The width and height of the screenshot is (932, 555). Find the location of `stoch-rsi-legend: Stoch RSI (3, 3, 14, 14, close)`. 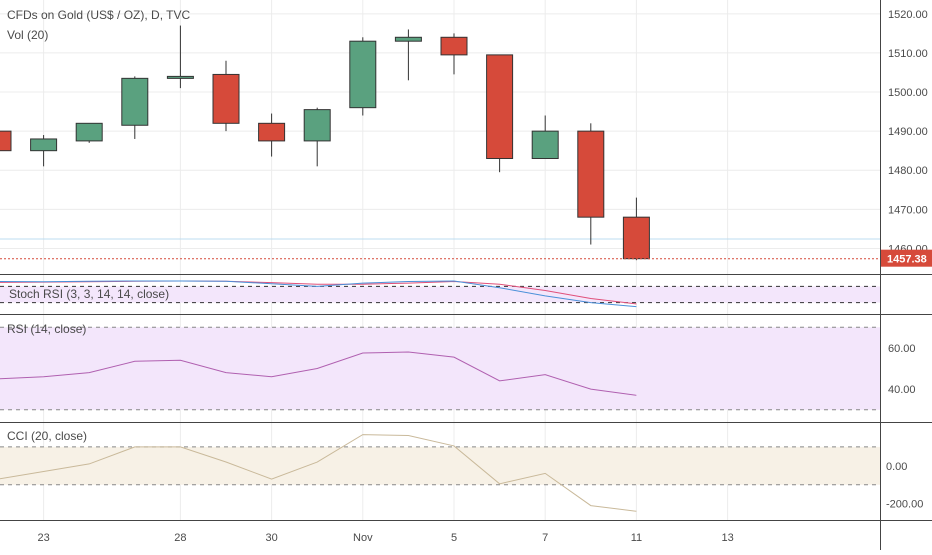

stoch-rsi-legend: Stoch RSI (3, 3, 14, 14, close) is located at coordinates (89, 294).